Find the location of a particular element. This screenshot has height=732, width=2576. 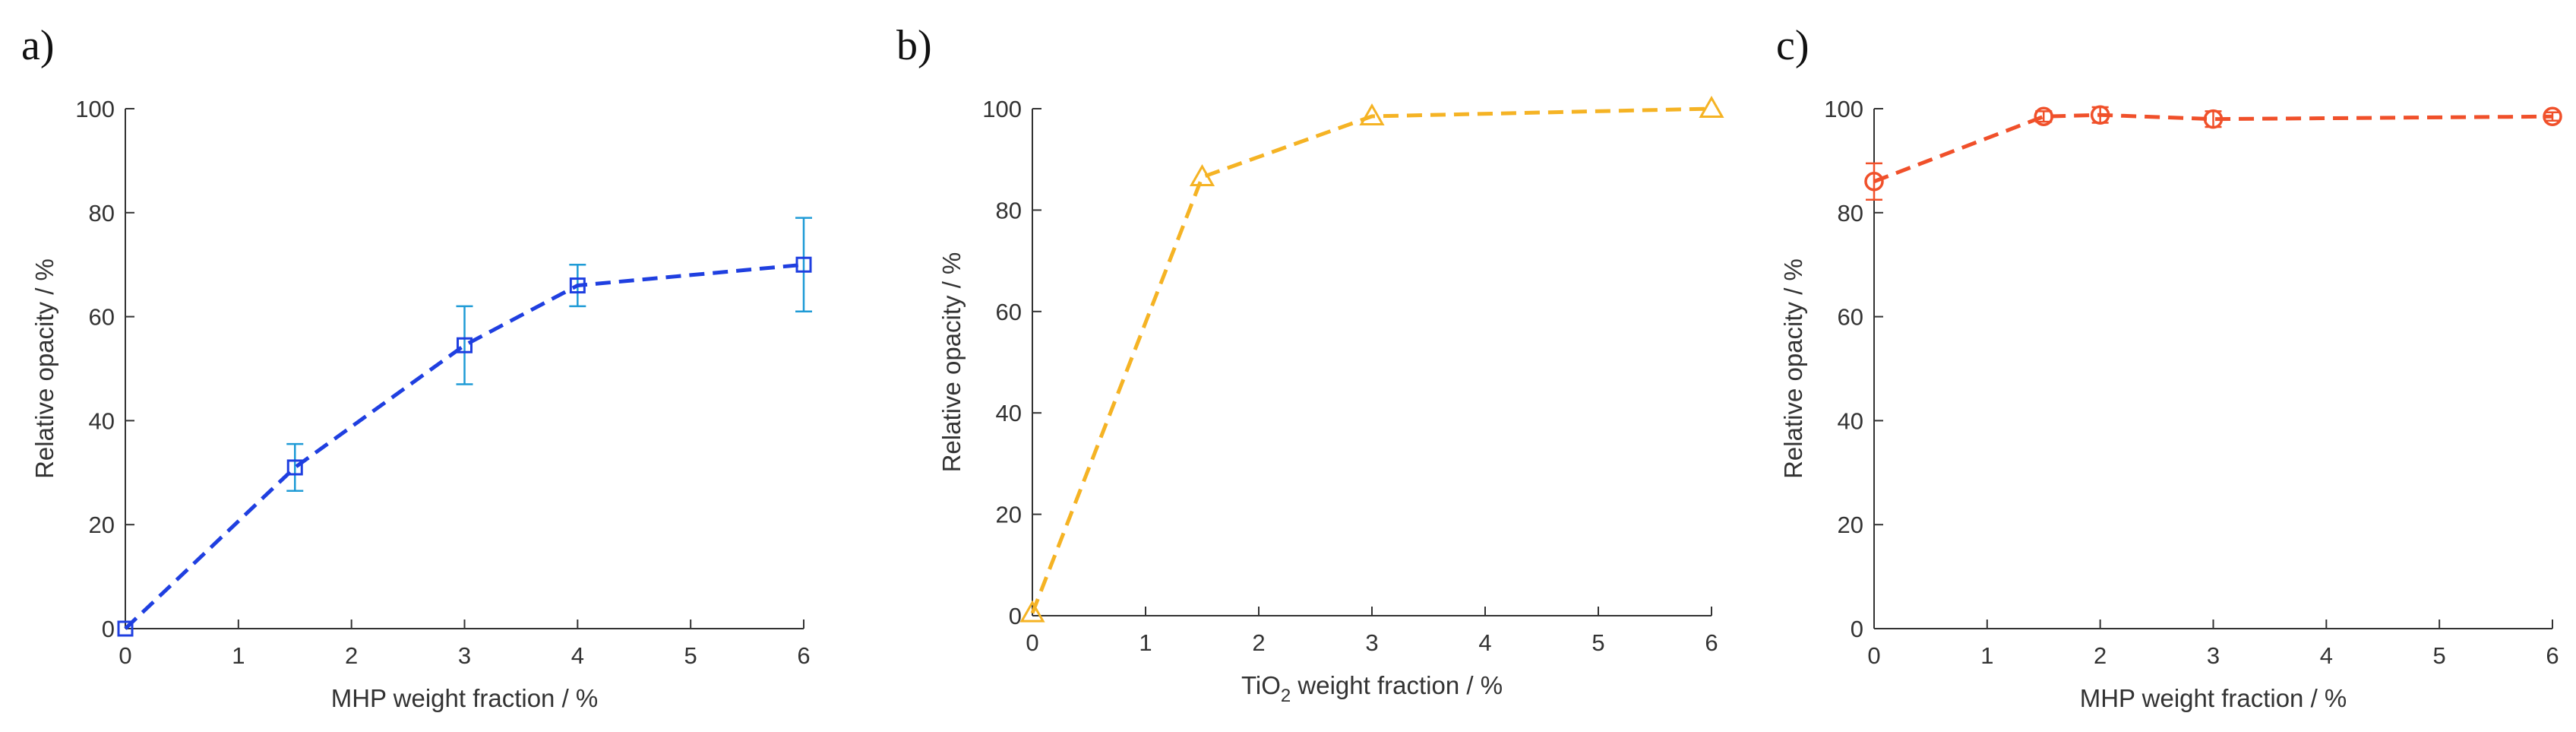

panel-label: b) is located at coordinates (914, 45).